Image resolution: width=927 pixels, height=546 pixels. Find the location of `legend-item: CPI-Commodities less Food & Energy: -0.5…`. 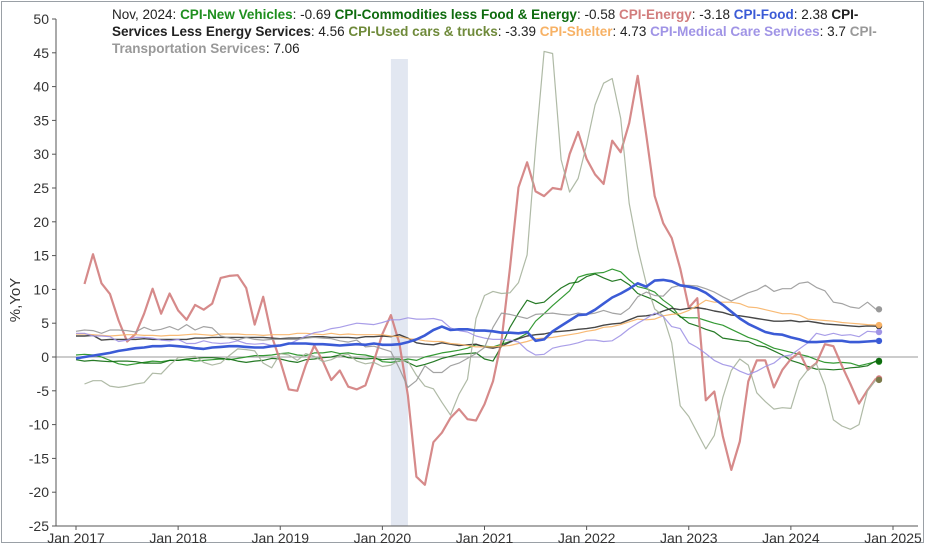

legend-item: CPI-Commodities less Food & Energy: -0.5… is located at coordinates (477, 14).